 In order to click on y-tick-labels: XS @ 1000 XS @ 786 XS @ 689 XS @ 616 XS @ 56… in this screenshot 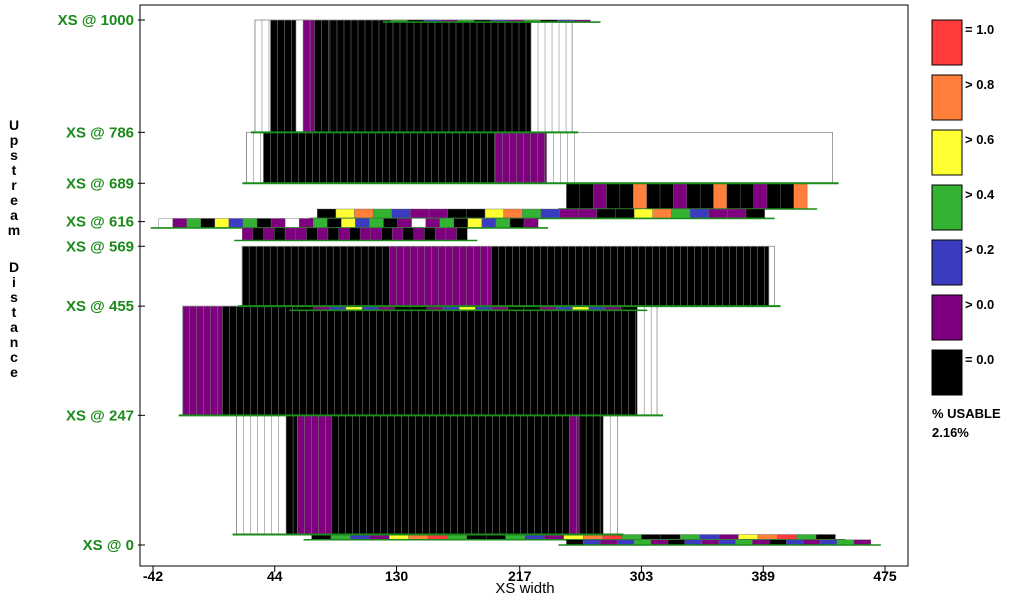, I will do `click(101, 283)`.